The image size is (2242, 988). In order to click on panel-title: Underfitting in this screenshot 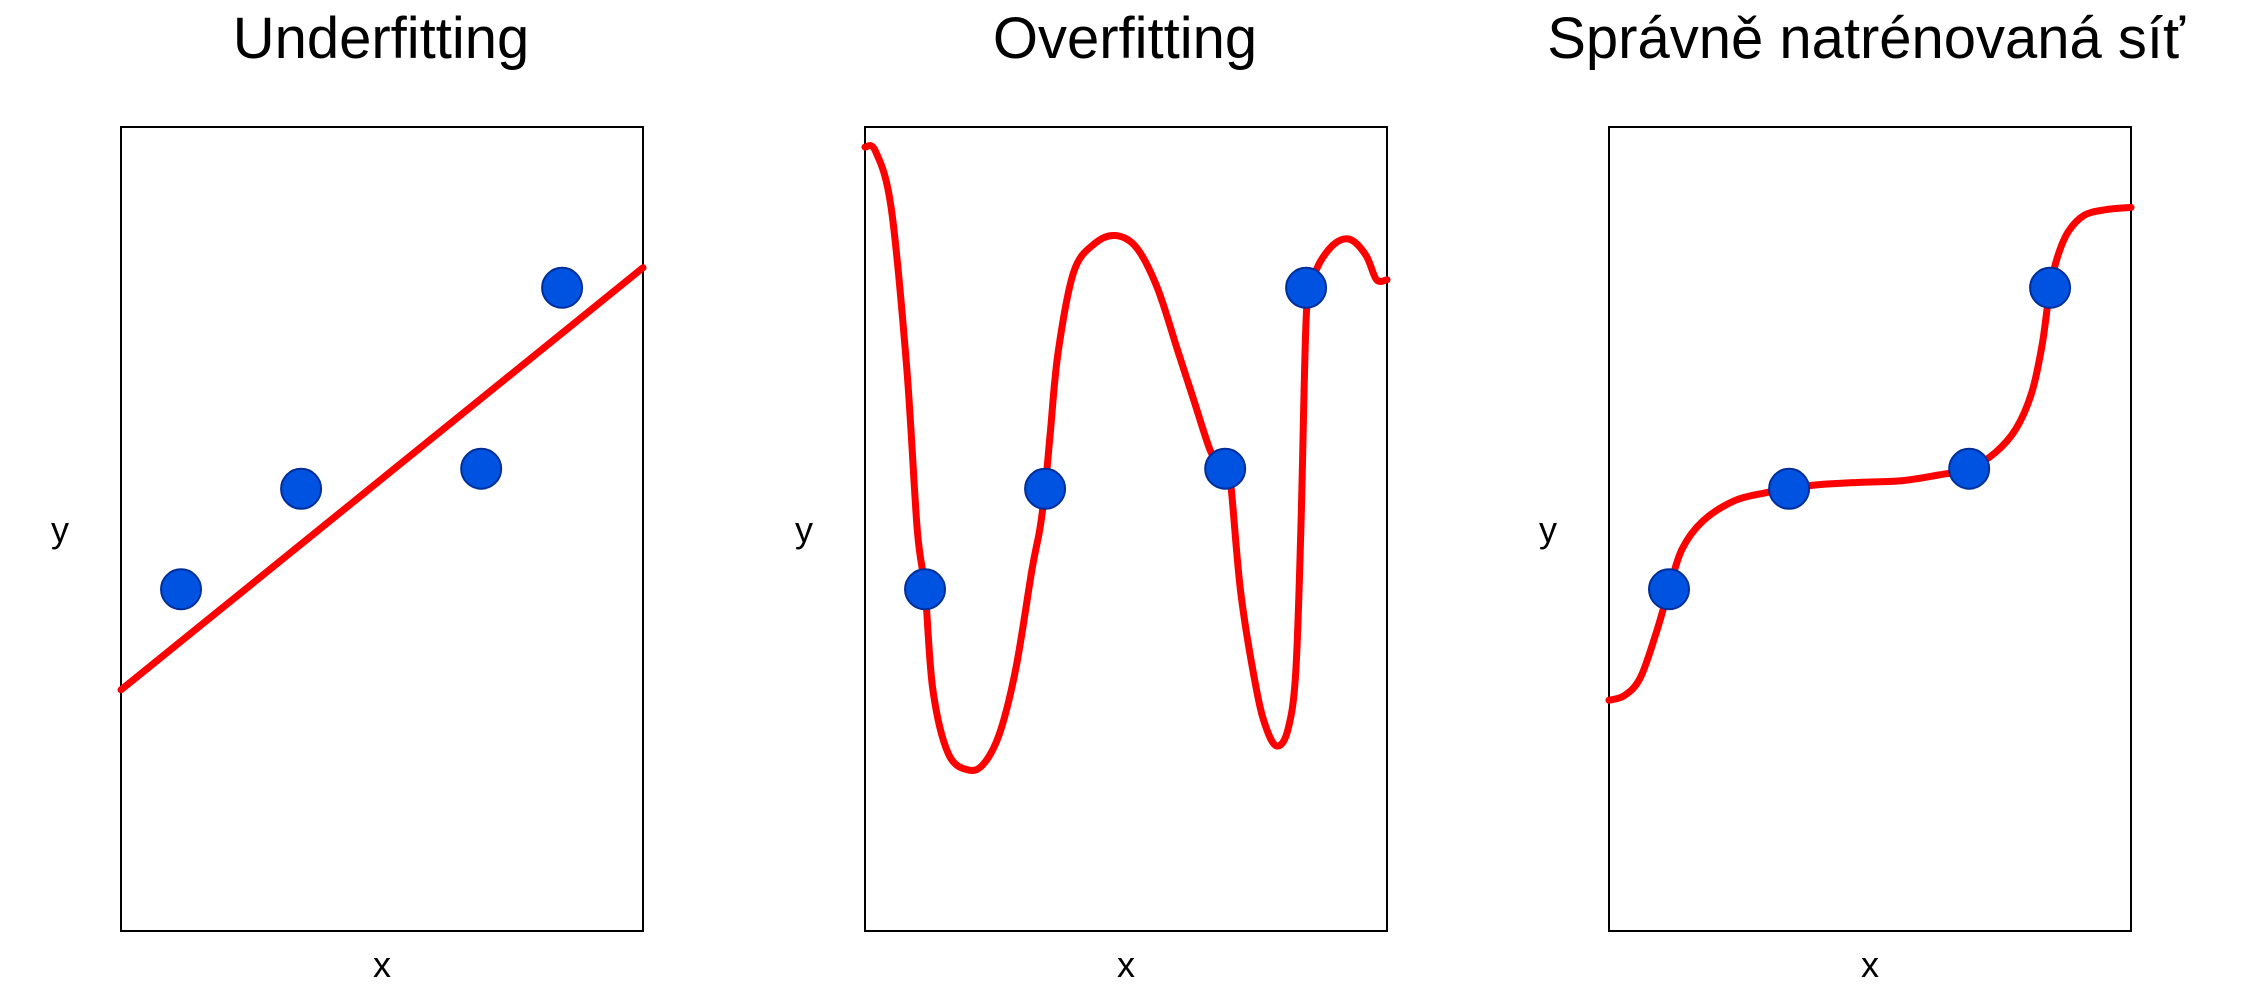, I will do `click(381, 38)`.